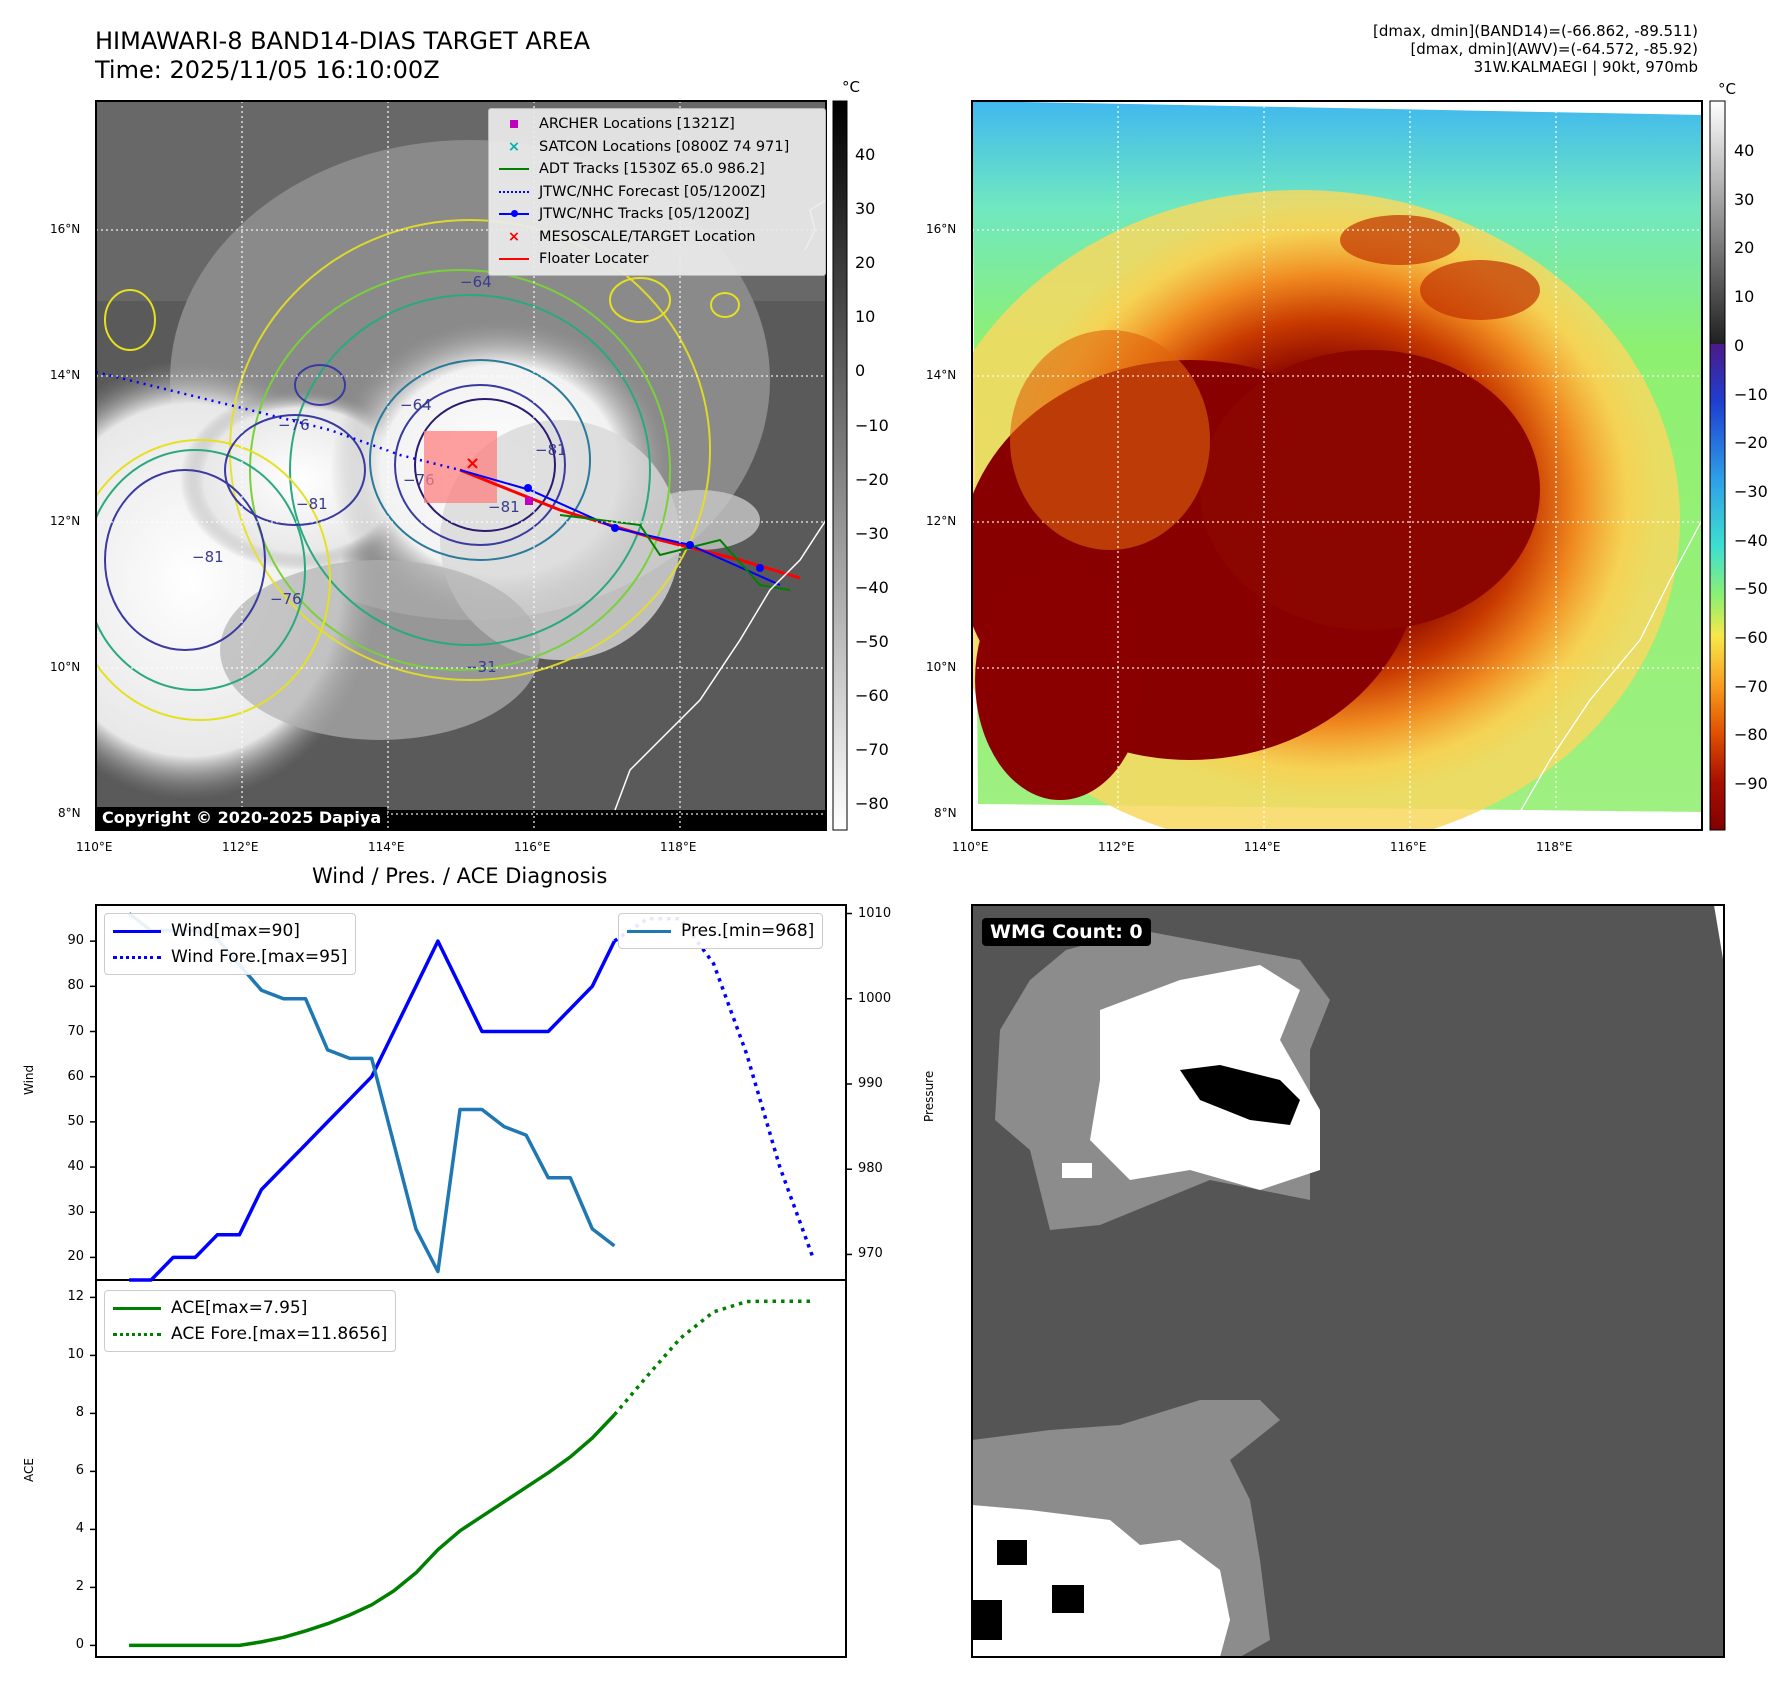 Image resolution: width=1788 pixels, height=1690 pixels. I want to click on square-marker-icon, so click(514, 124).